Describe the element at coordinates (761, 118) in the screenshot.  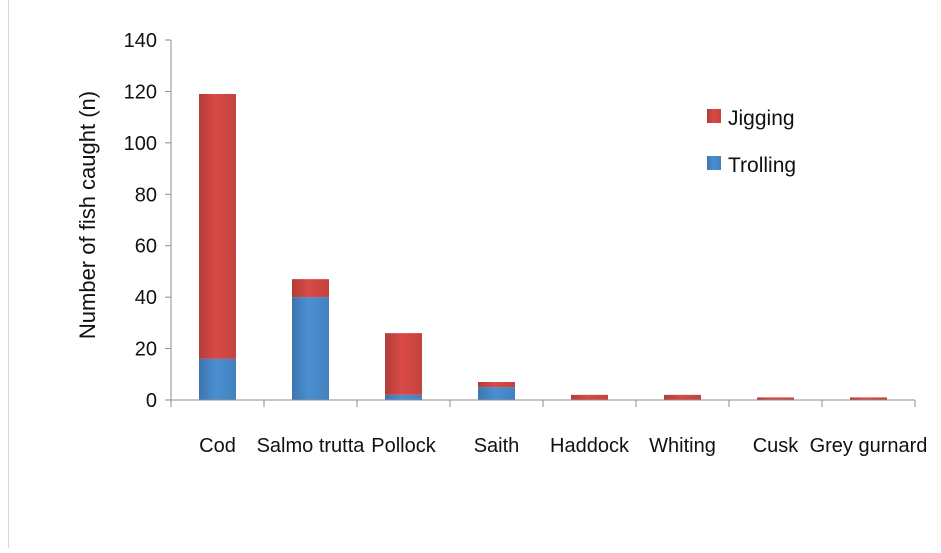
I see `legend-label-jigging: Jigging` at that location.